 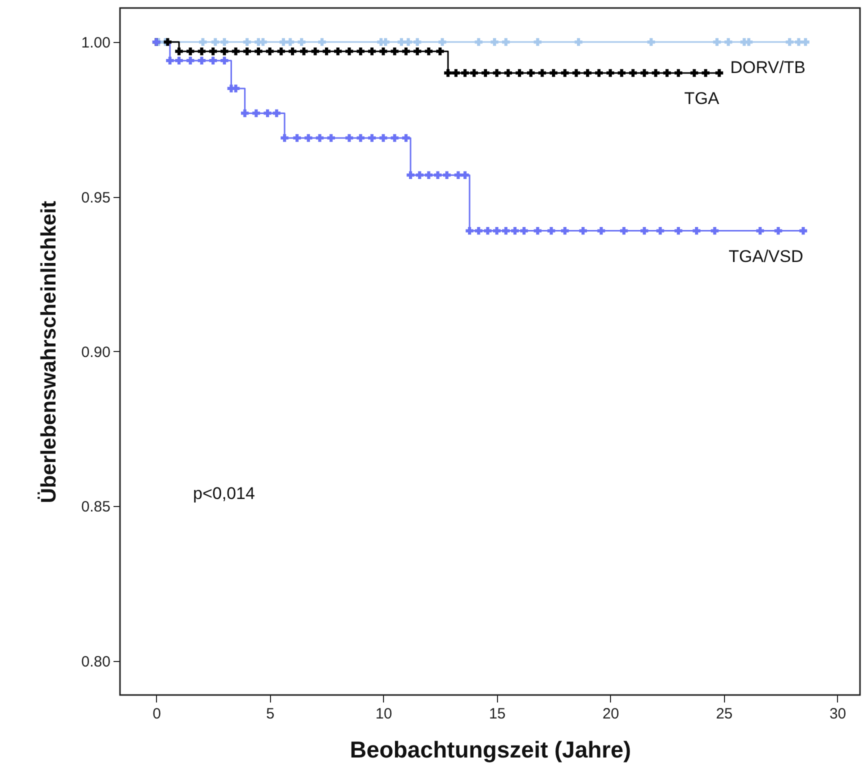 I want to click on x-tick-label: 30, so click(x=837, y=714).